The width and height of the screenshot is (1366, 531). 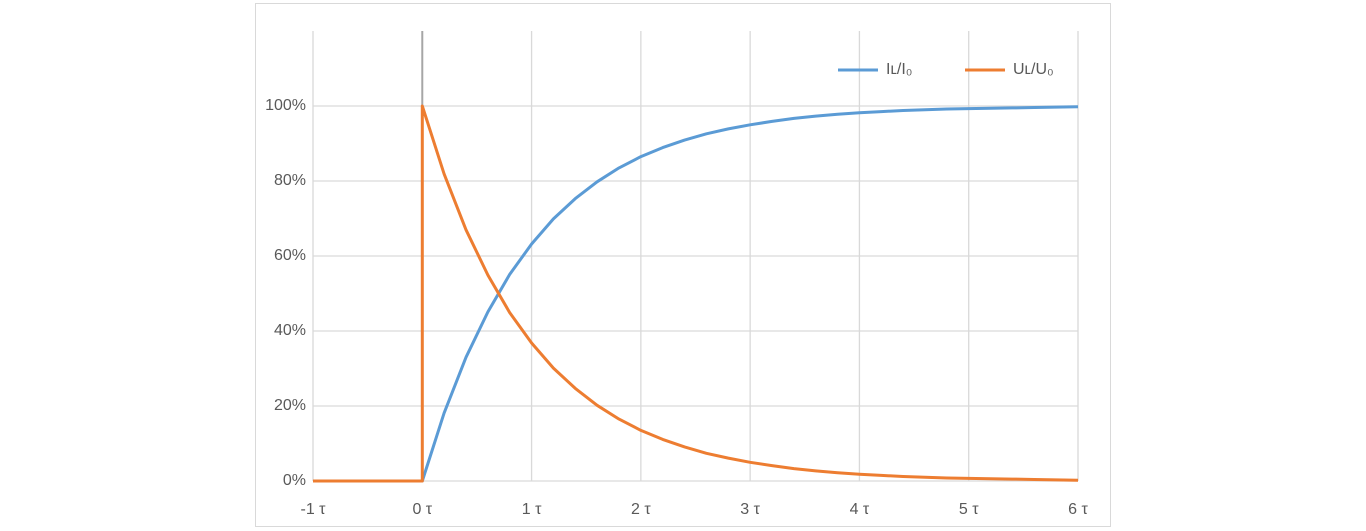 I want to click on y-tick-label: 40%, so click(x=290, y=330).